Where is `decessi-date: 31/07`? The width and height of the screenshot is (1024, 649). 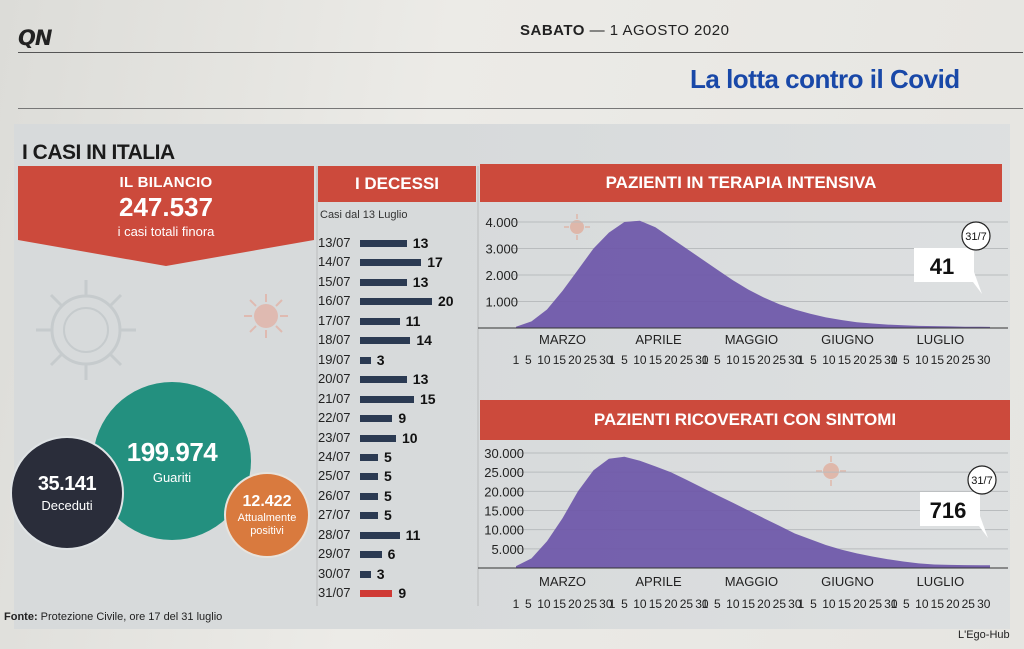 decessi-date: 31/07 is located at coordinates (334, 593).